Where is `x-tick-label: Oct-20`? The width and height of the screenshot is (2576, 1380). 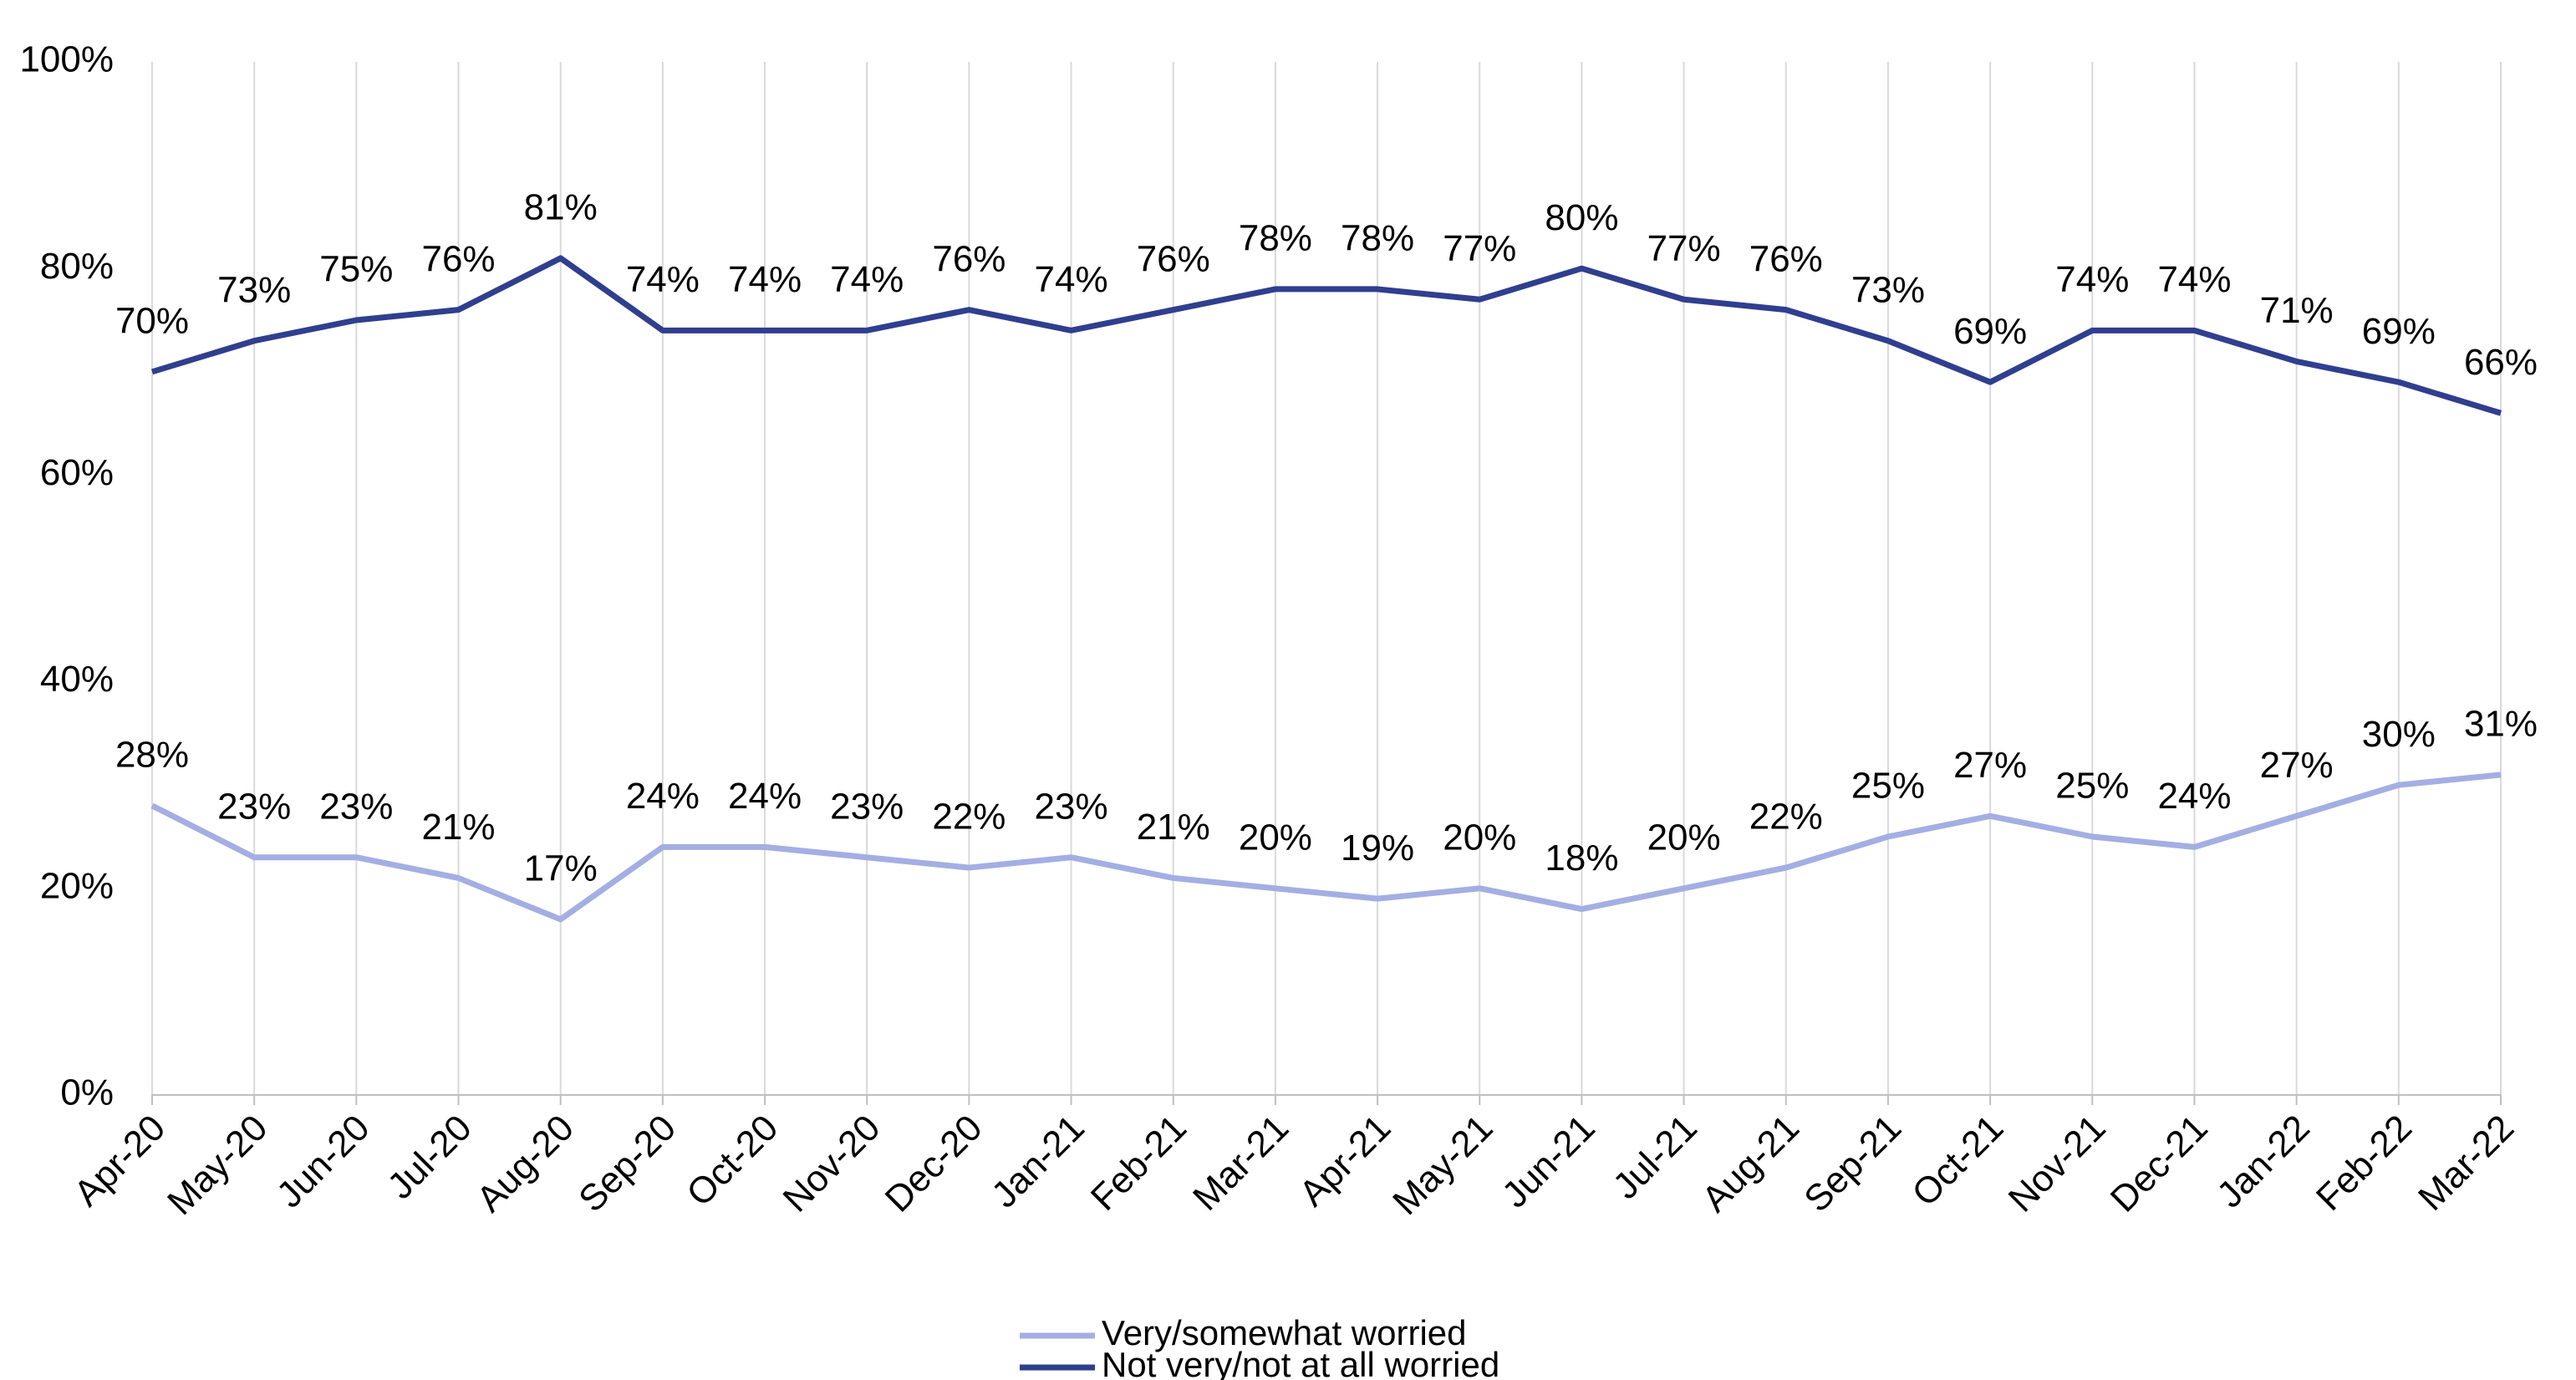
x-tick-label: Oct-20 is located at coordinates (732, 1161).